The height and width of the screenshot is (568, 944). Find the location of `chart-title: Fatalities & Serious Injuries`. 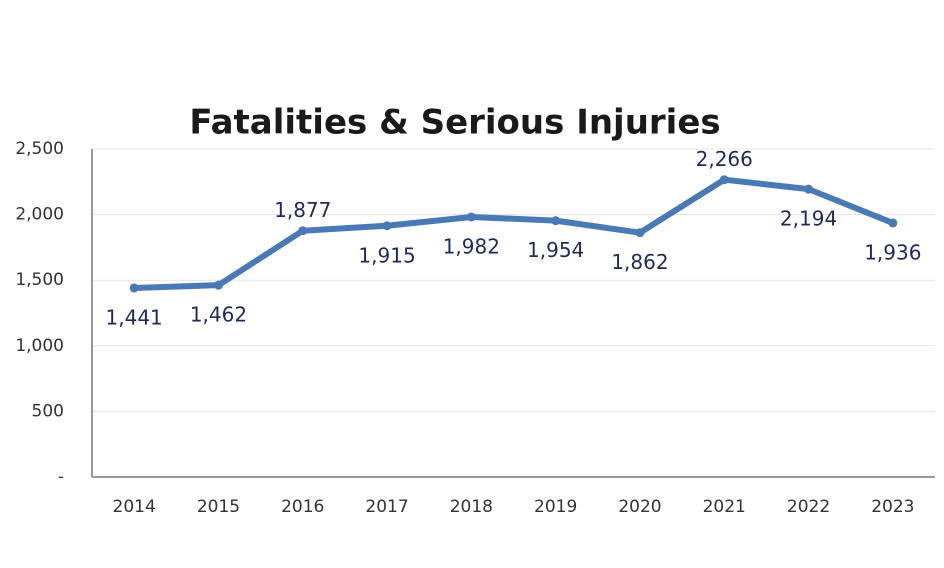

chart-title: Fatalities & Serious Injuries is located at coordinates (454, 123).